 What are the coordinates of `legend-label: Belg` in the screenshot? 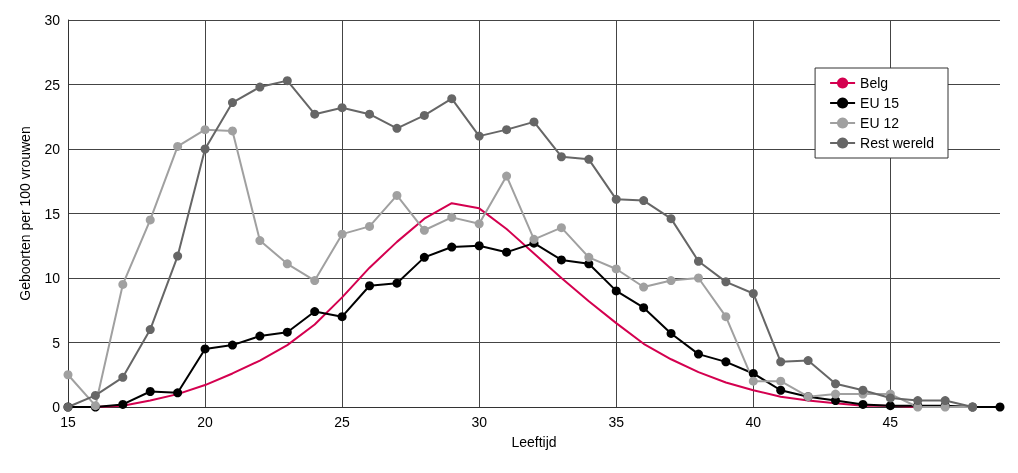 It's located at (874, 83).